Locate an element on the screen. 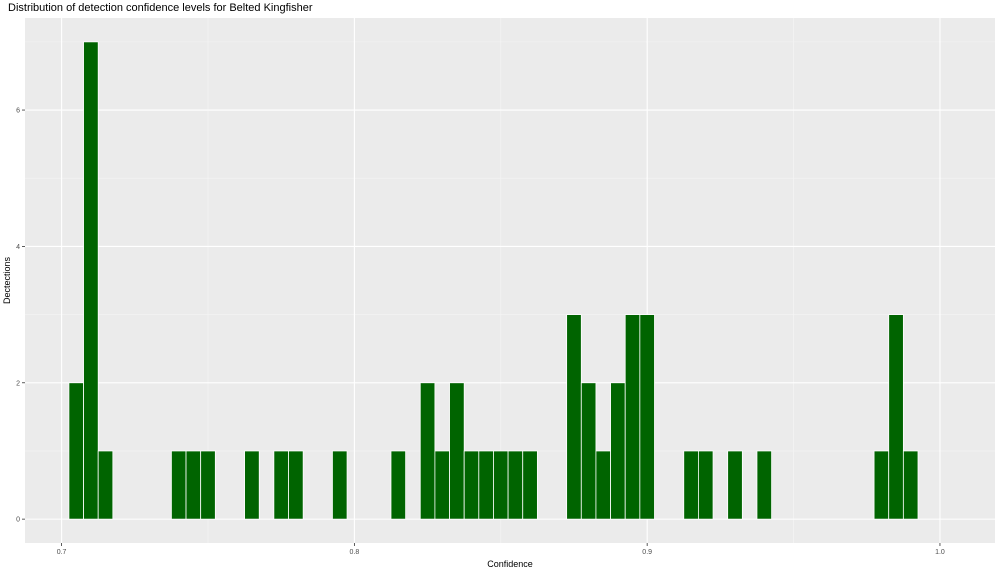  x-tick-label: 0.9 is located at coordinates (647, 552).